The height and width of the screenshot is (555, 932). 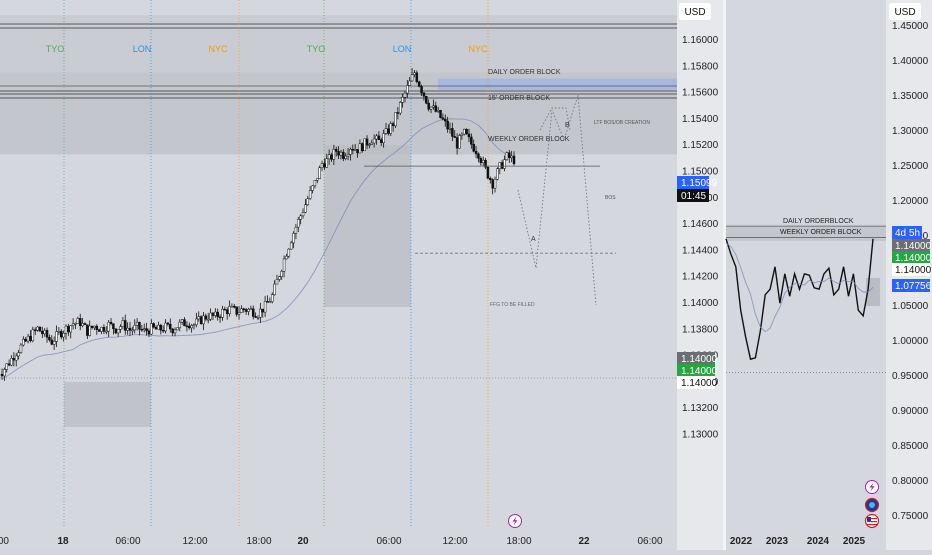 I want to click on right-green-text: 1.14000, so click(x=913, y=258).